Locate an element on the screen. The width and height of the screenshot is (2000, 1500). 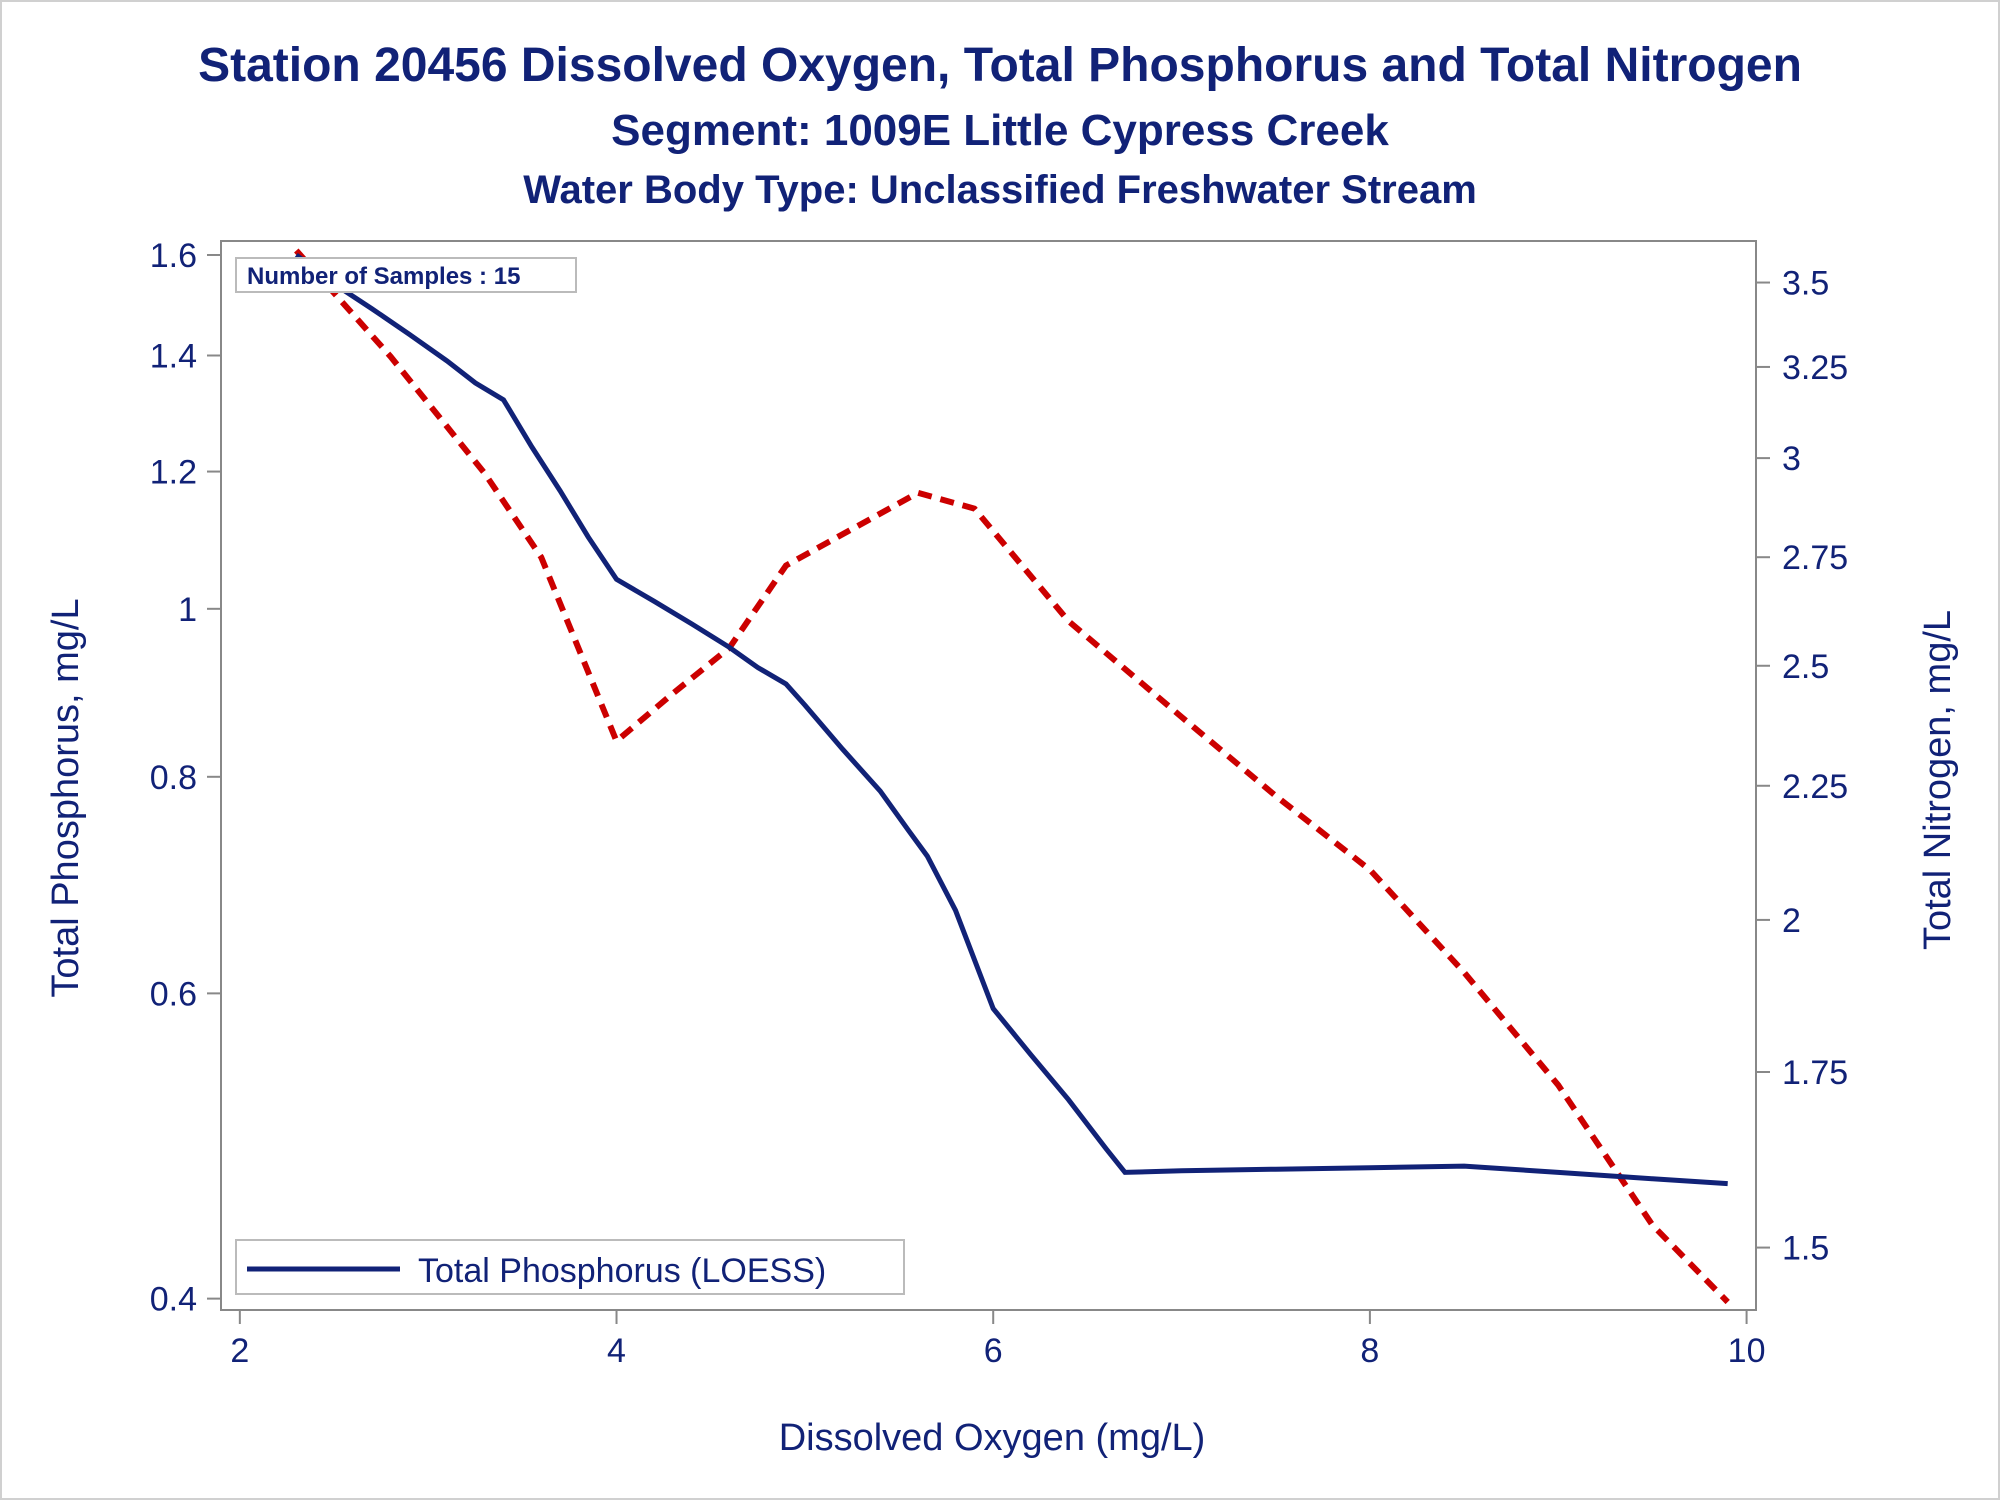
y-axis-ticks: 0.4 0.6 0.8 1 1.2 1.4 1.6 is located at coordinates (185, 778).